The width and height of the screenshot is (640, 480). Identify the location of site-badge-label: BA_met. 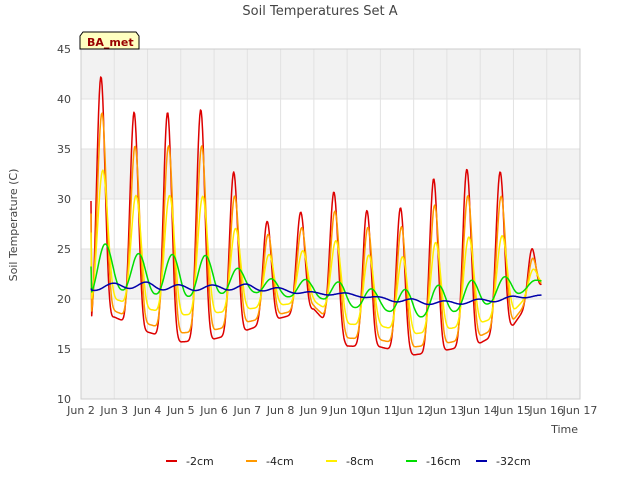
(110, 42).